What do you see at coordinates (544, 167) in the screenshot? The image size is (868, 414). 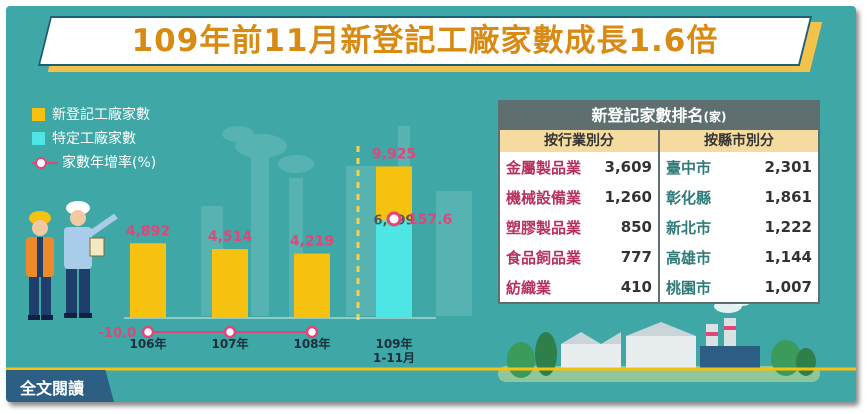 I see `industry-name: 金屬製品業` at bounding box center [544, 167].